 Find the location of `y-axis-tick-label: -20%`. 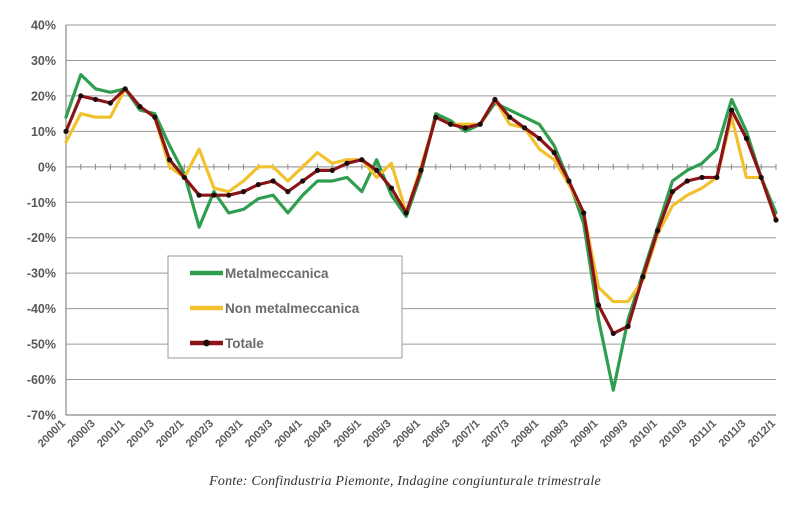

y-axis-tick-label: -20% is located at coordinates (41, 238).